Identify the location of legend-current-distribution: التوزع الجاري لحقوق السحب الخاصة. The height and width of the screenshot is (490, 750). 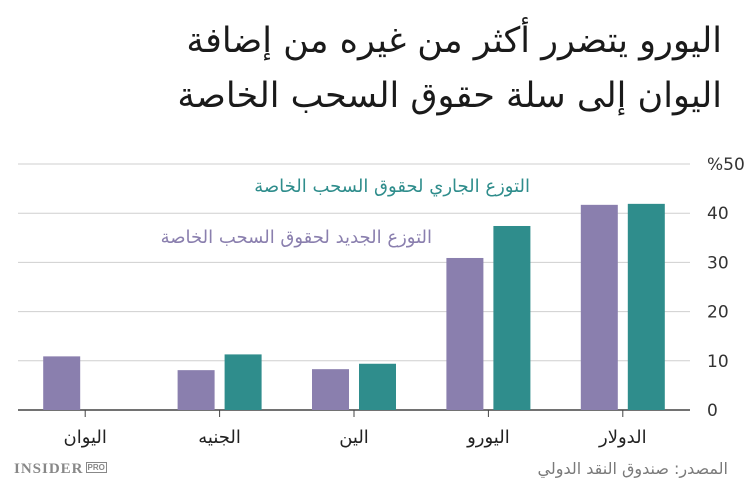
(392, 186).